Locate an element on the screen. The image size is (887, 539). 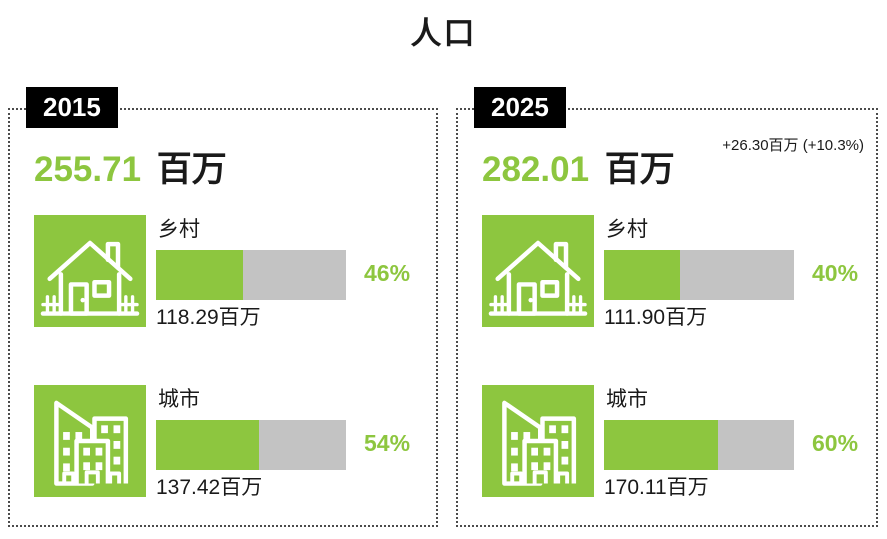
total-population-2025: 282.01 百万 is located at coordinates (578, 170).